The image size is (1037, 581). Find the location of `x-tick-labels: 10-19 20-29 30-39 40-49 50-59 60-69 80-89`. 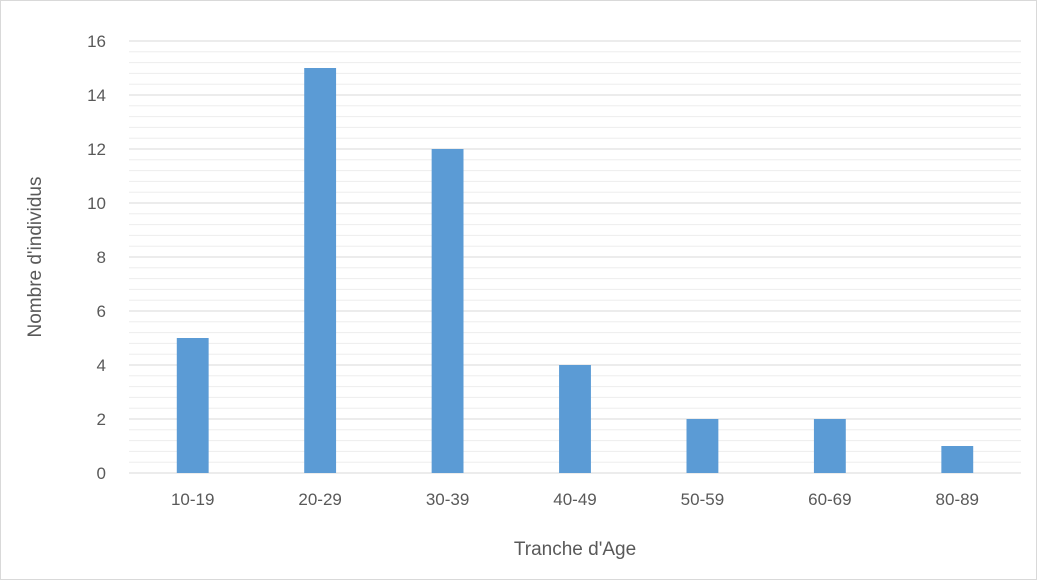

x-tick-labels: 10-19 20-29 30-39 40-49 50-59 60-69 80-89 is located at coordinates (575, 499).